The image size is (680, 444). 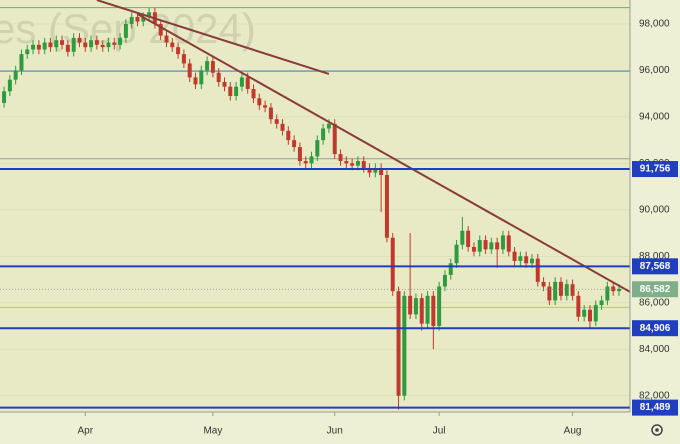 What do you see at coordinates (654, 349) in the screenshot?
I see `y-tick-label: 84,000` at bounding box center [654, 349].